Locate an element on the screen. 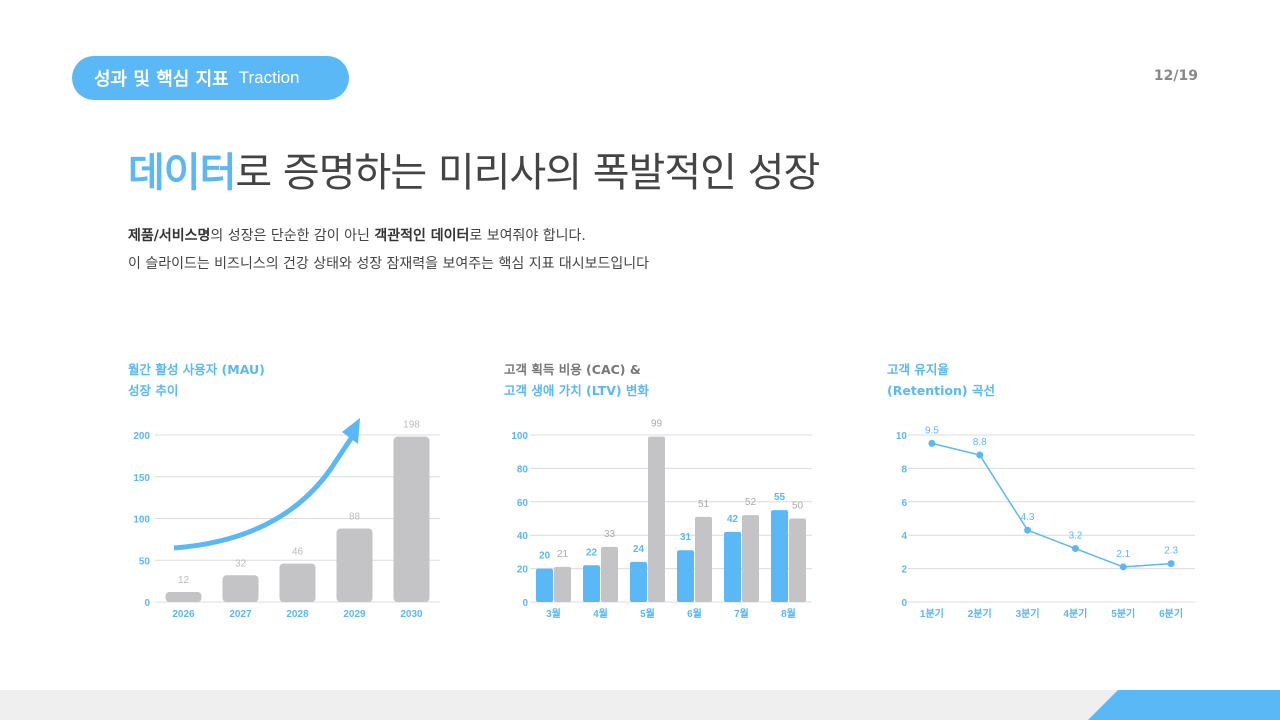  x-tick-label: 1분기 is located at coordinates (932, 613).